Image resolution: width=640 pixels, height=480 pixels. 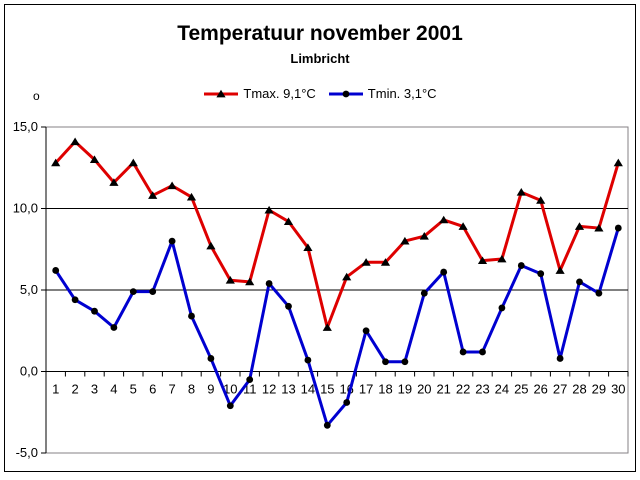 I want to click on x-axis-label: 14, so click(x=308, y=389).